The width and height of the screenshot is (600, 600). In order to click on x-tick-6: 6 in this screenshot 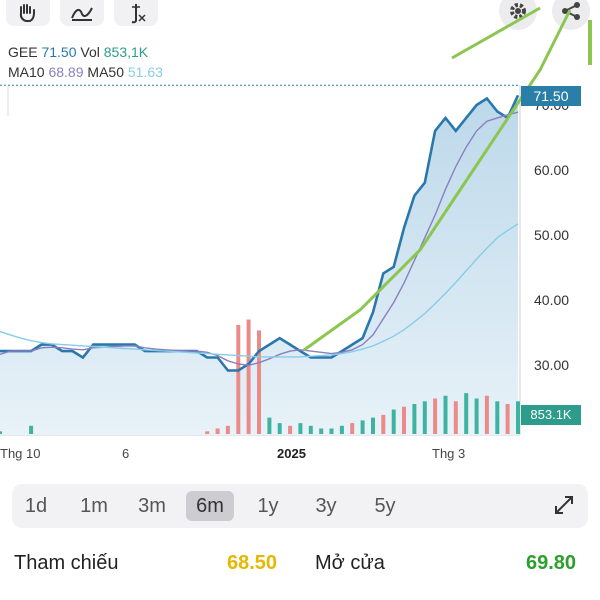, I will do `click(126, 453)`.